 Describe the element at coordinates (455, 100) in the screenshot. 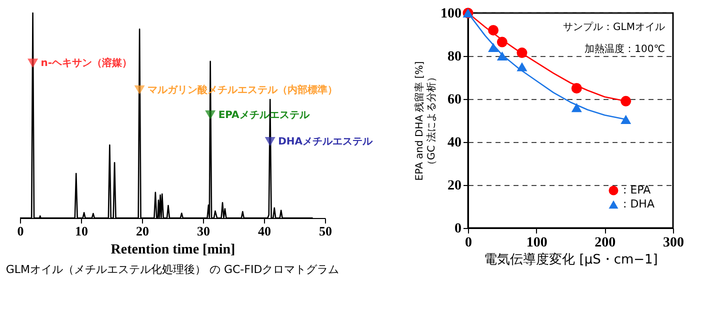

I see `y-tick-label: 60` at that location.